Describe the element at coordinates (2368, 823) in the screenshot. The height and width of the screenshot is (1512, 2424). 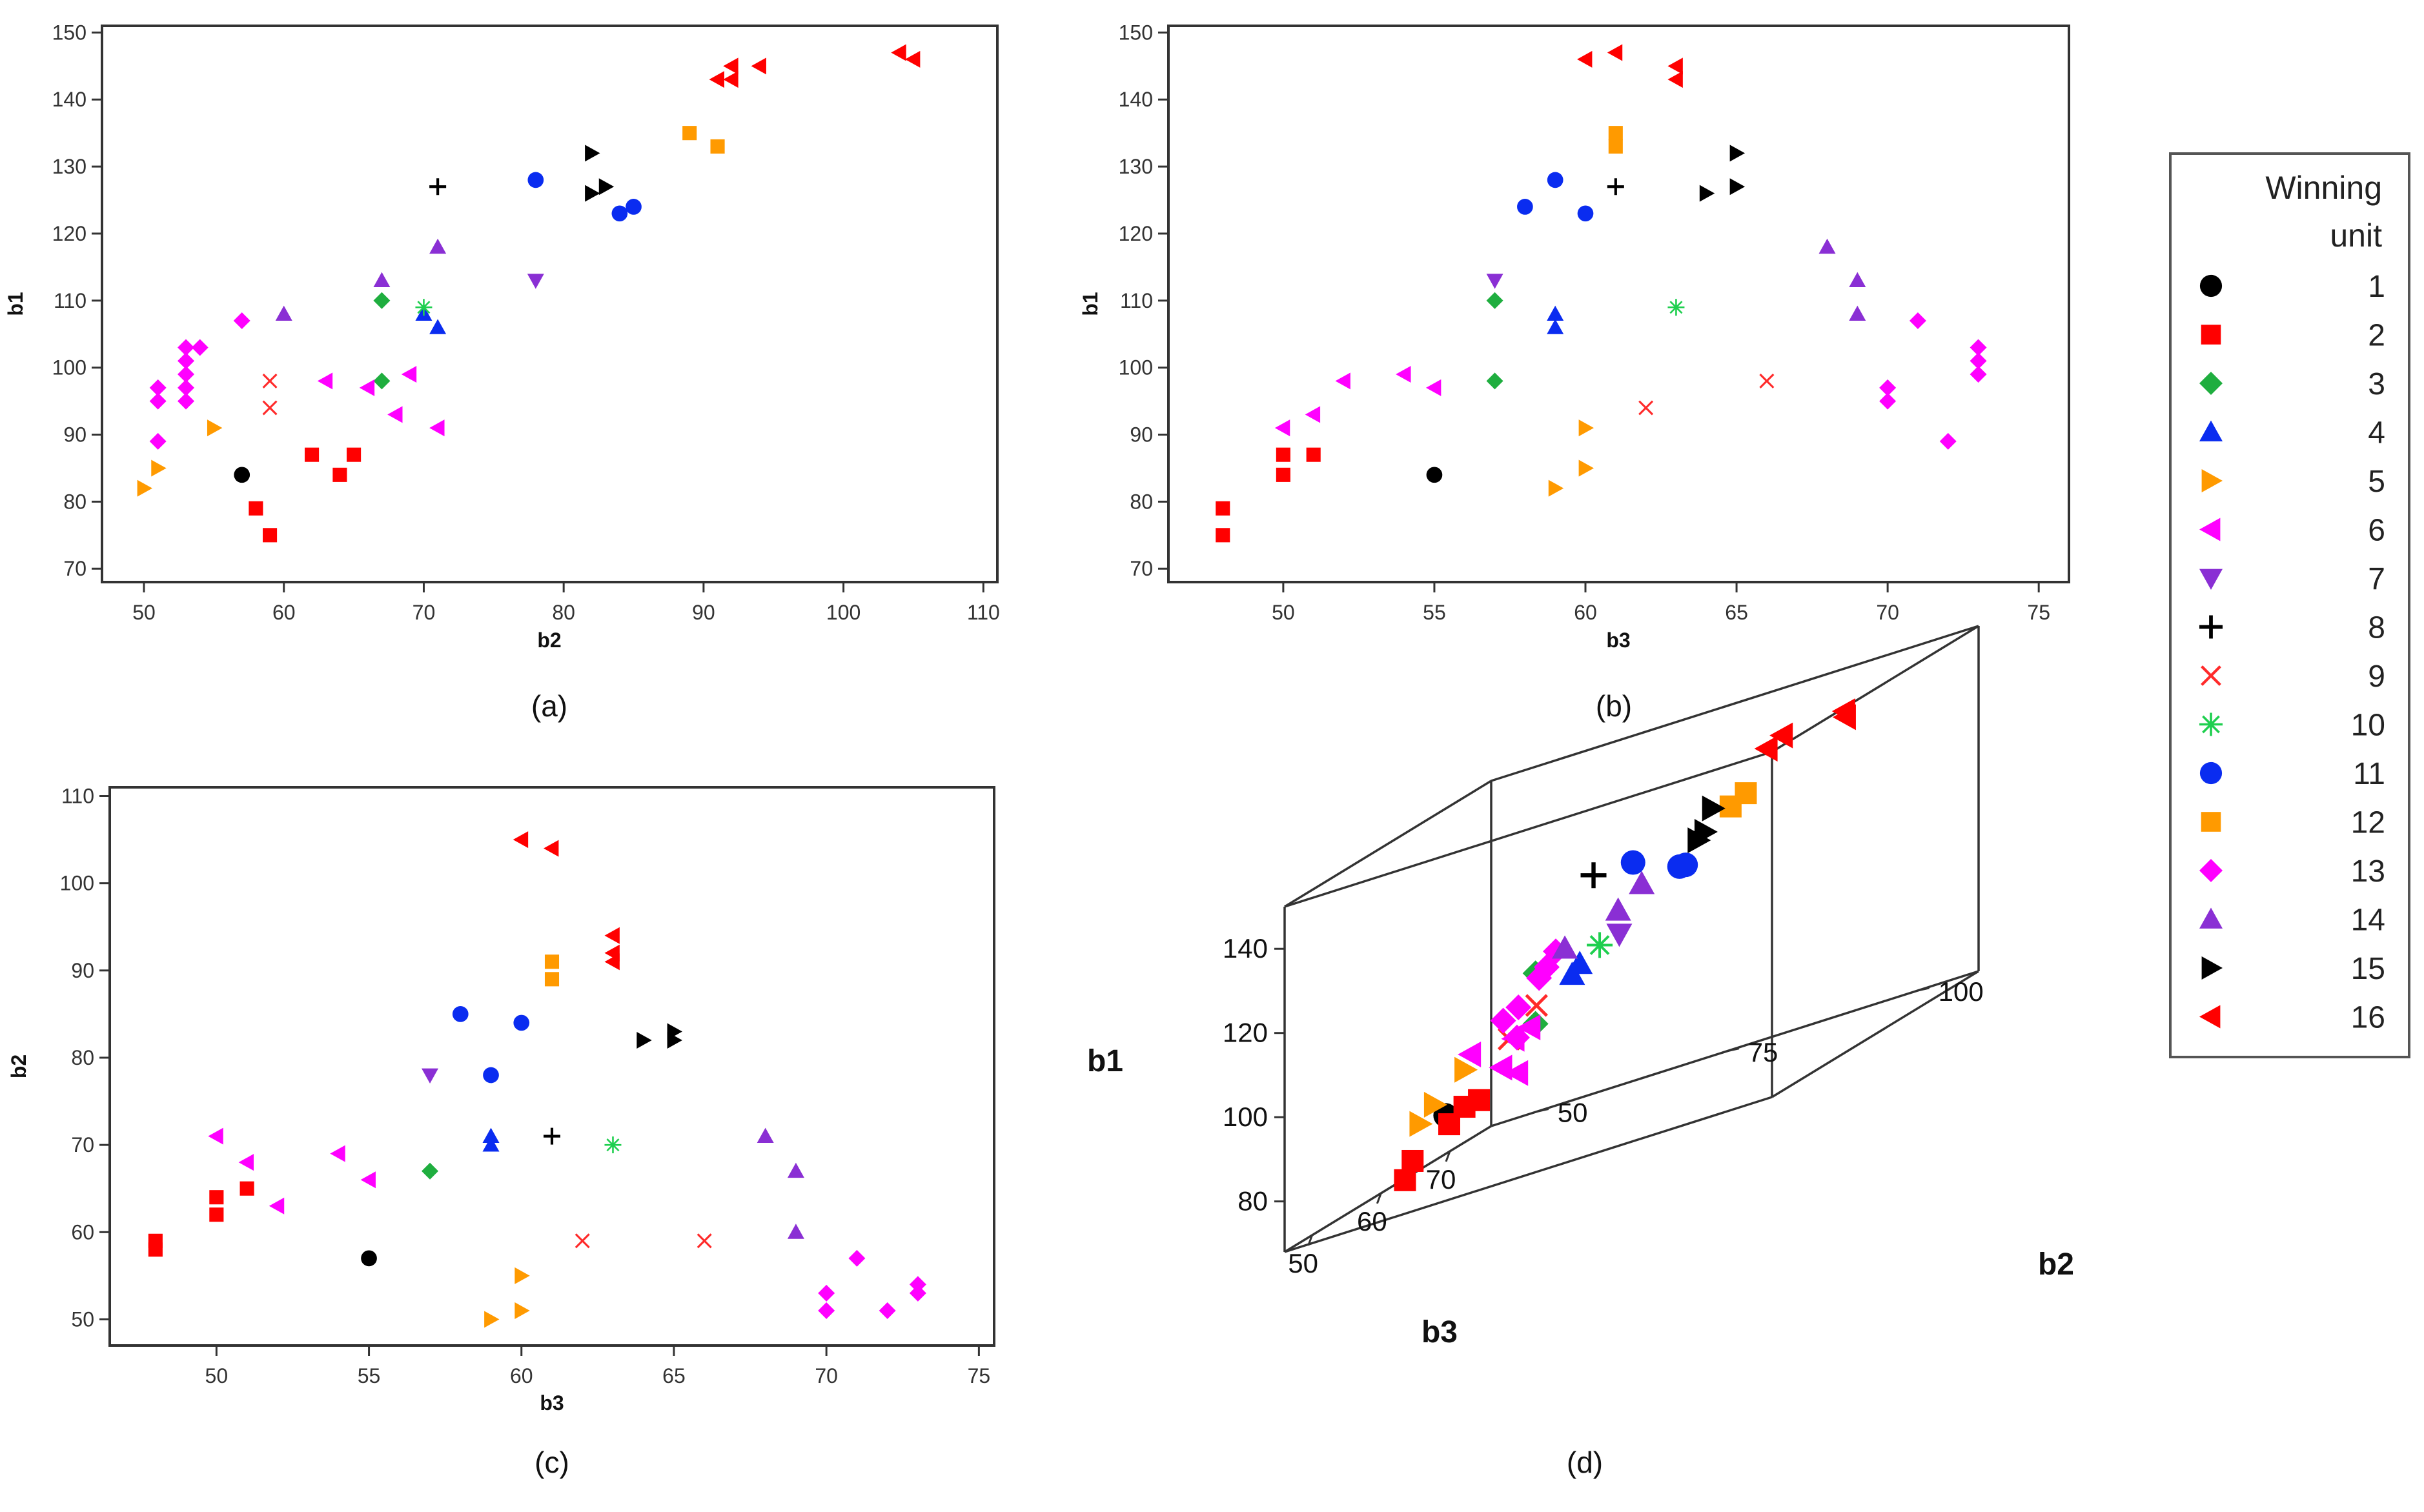
I see `legend-label-unit-12: 12` at that location.